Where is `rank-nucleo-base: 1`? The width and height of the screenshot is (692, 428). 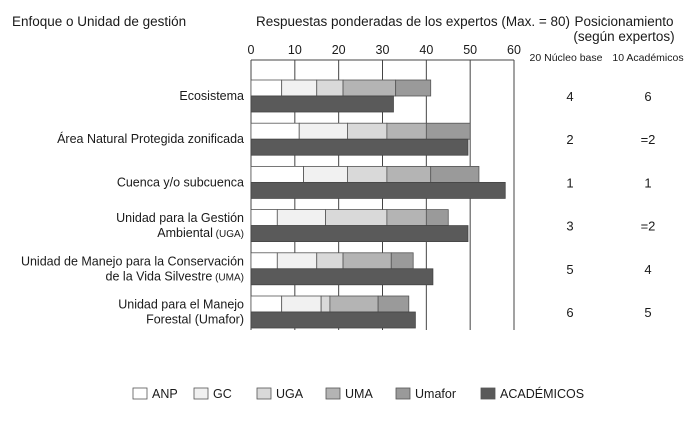 rank-nucleo-base: 1 is located at coordinates (569, 182).